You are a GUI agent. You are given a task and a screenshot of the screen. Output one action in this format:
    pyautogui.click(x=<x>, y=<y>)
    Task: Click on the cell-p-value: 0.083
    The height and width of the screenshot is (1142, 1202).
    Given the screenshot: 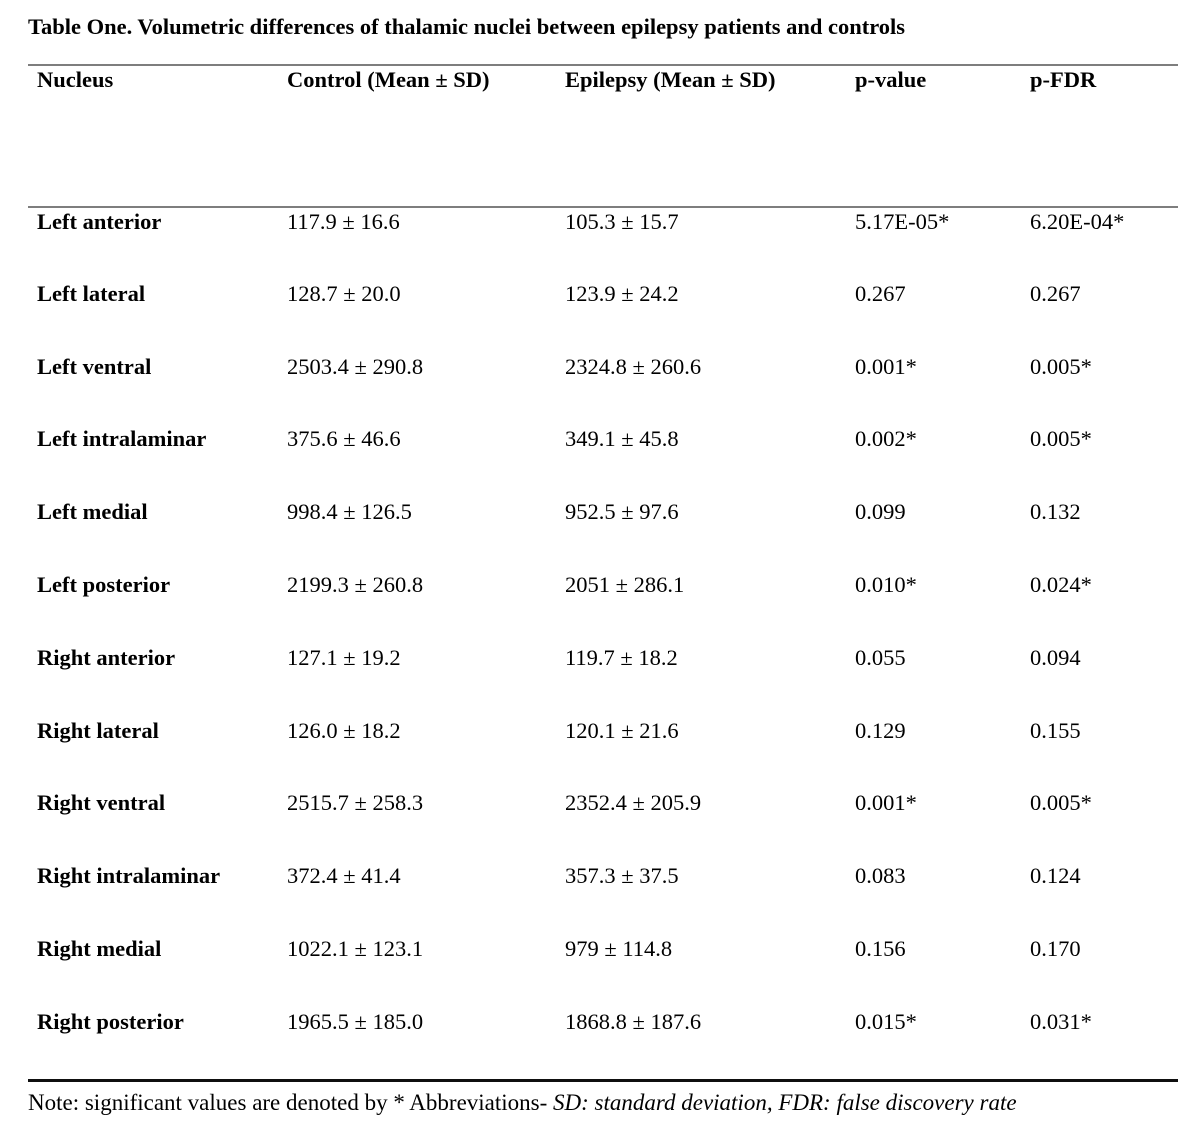 What is the action you would take?
    pyautogui.click(x=880, y=876)
    